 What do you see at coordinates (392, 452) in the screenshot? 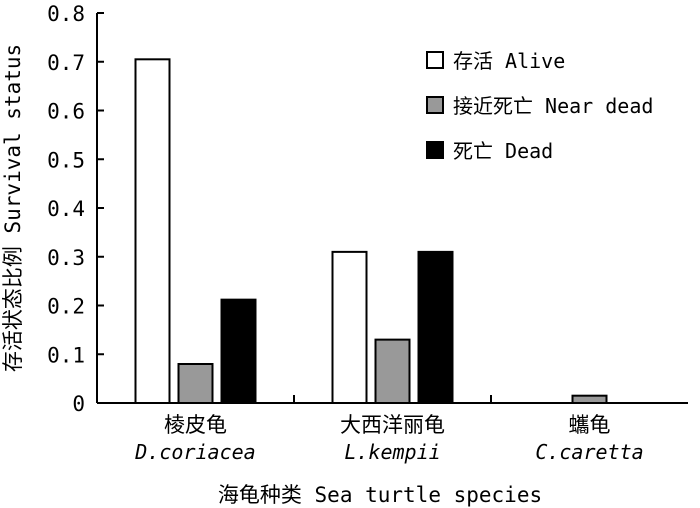
I see `x-tick-label-latin: L.kempii` at bounding box center [392, 452].